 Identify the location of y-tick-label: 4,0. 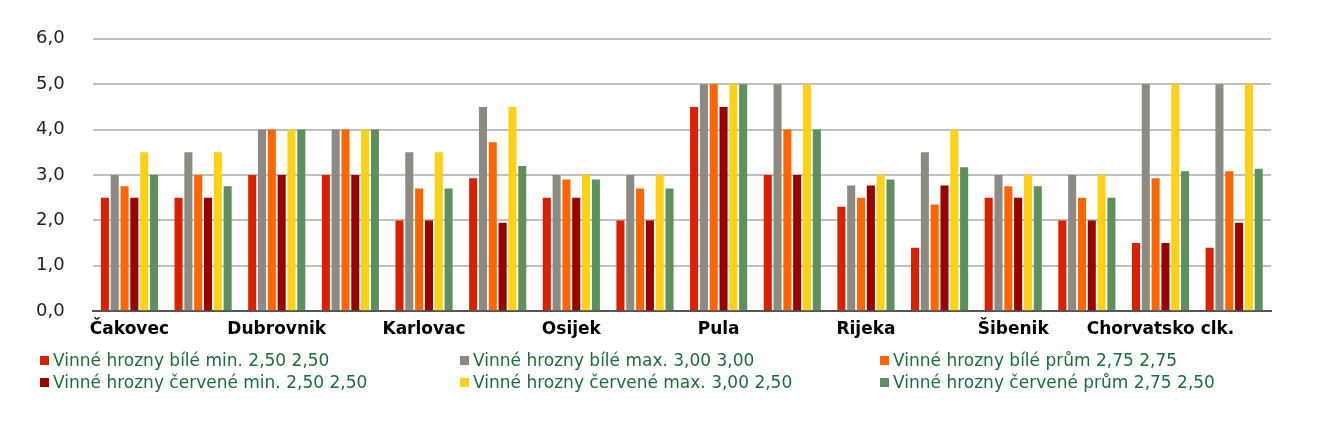
(50, 128).